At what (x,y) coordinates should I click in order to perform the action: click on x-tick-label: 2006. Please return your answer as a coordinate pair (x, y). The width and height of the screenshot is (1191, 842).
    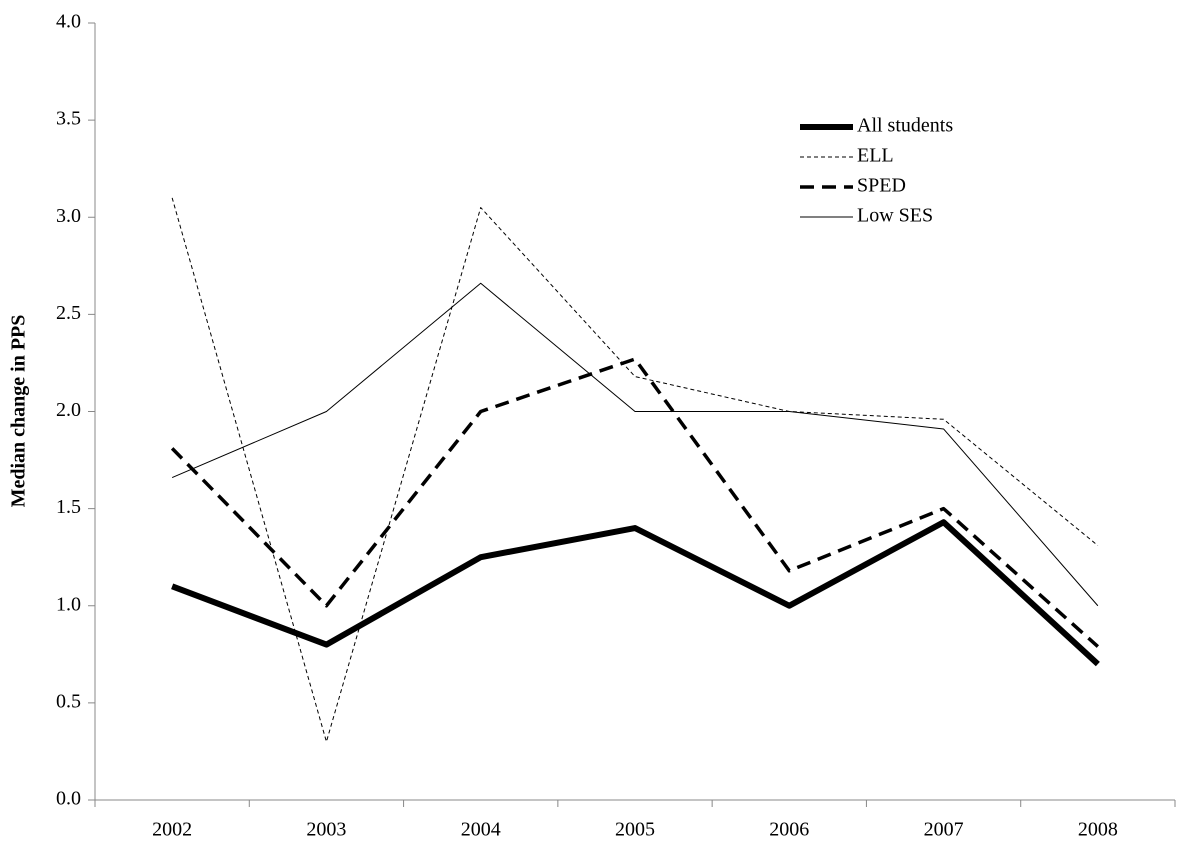
    Looking at the image, I should click on (789, 830).